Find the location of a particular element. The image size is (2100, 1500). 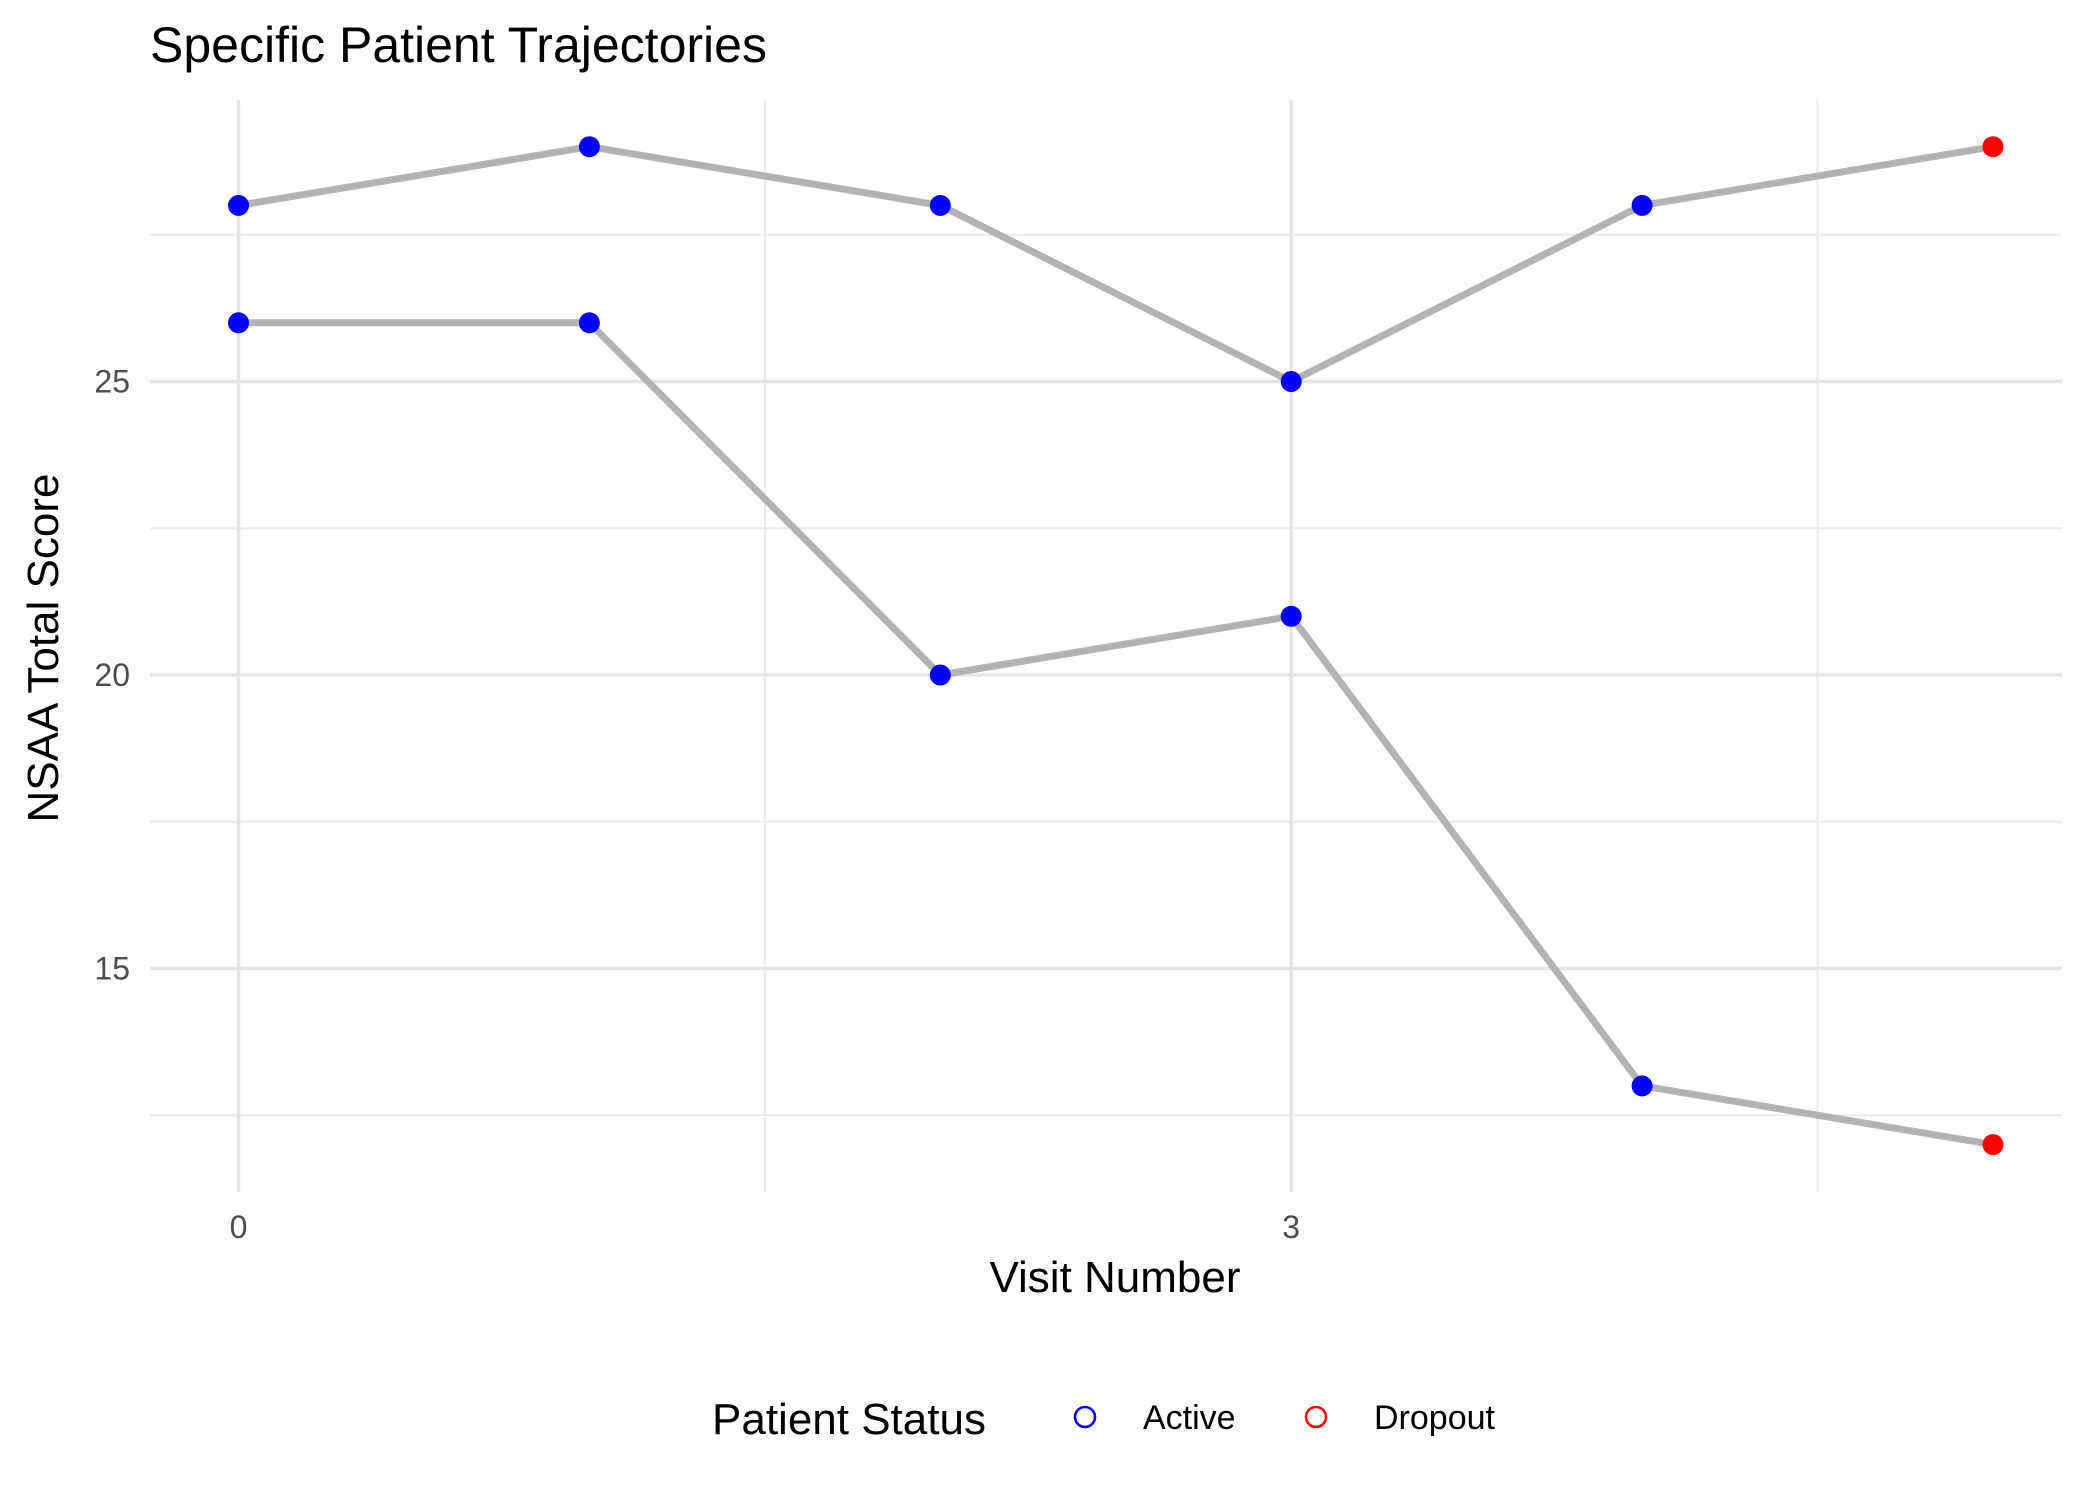

legend-label-active: Active is located at coordinates (1189, 1418).